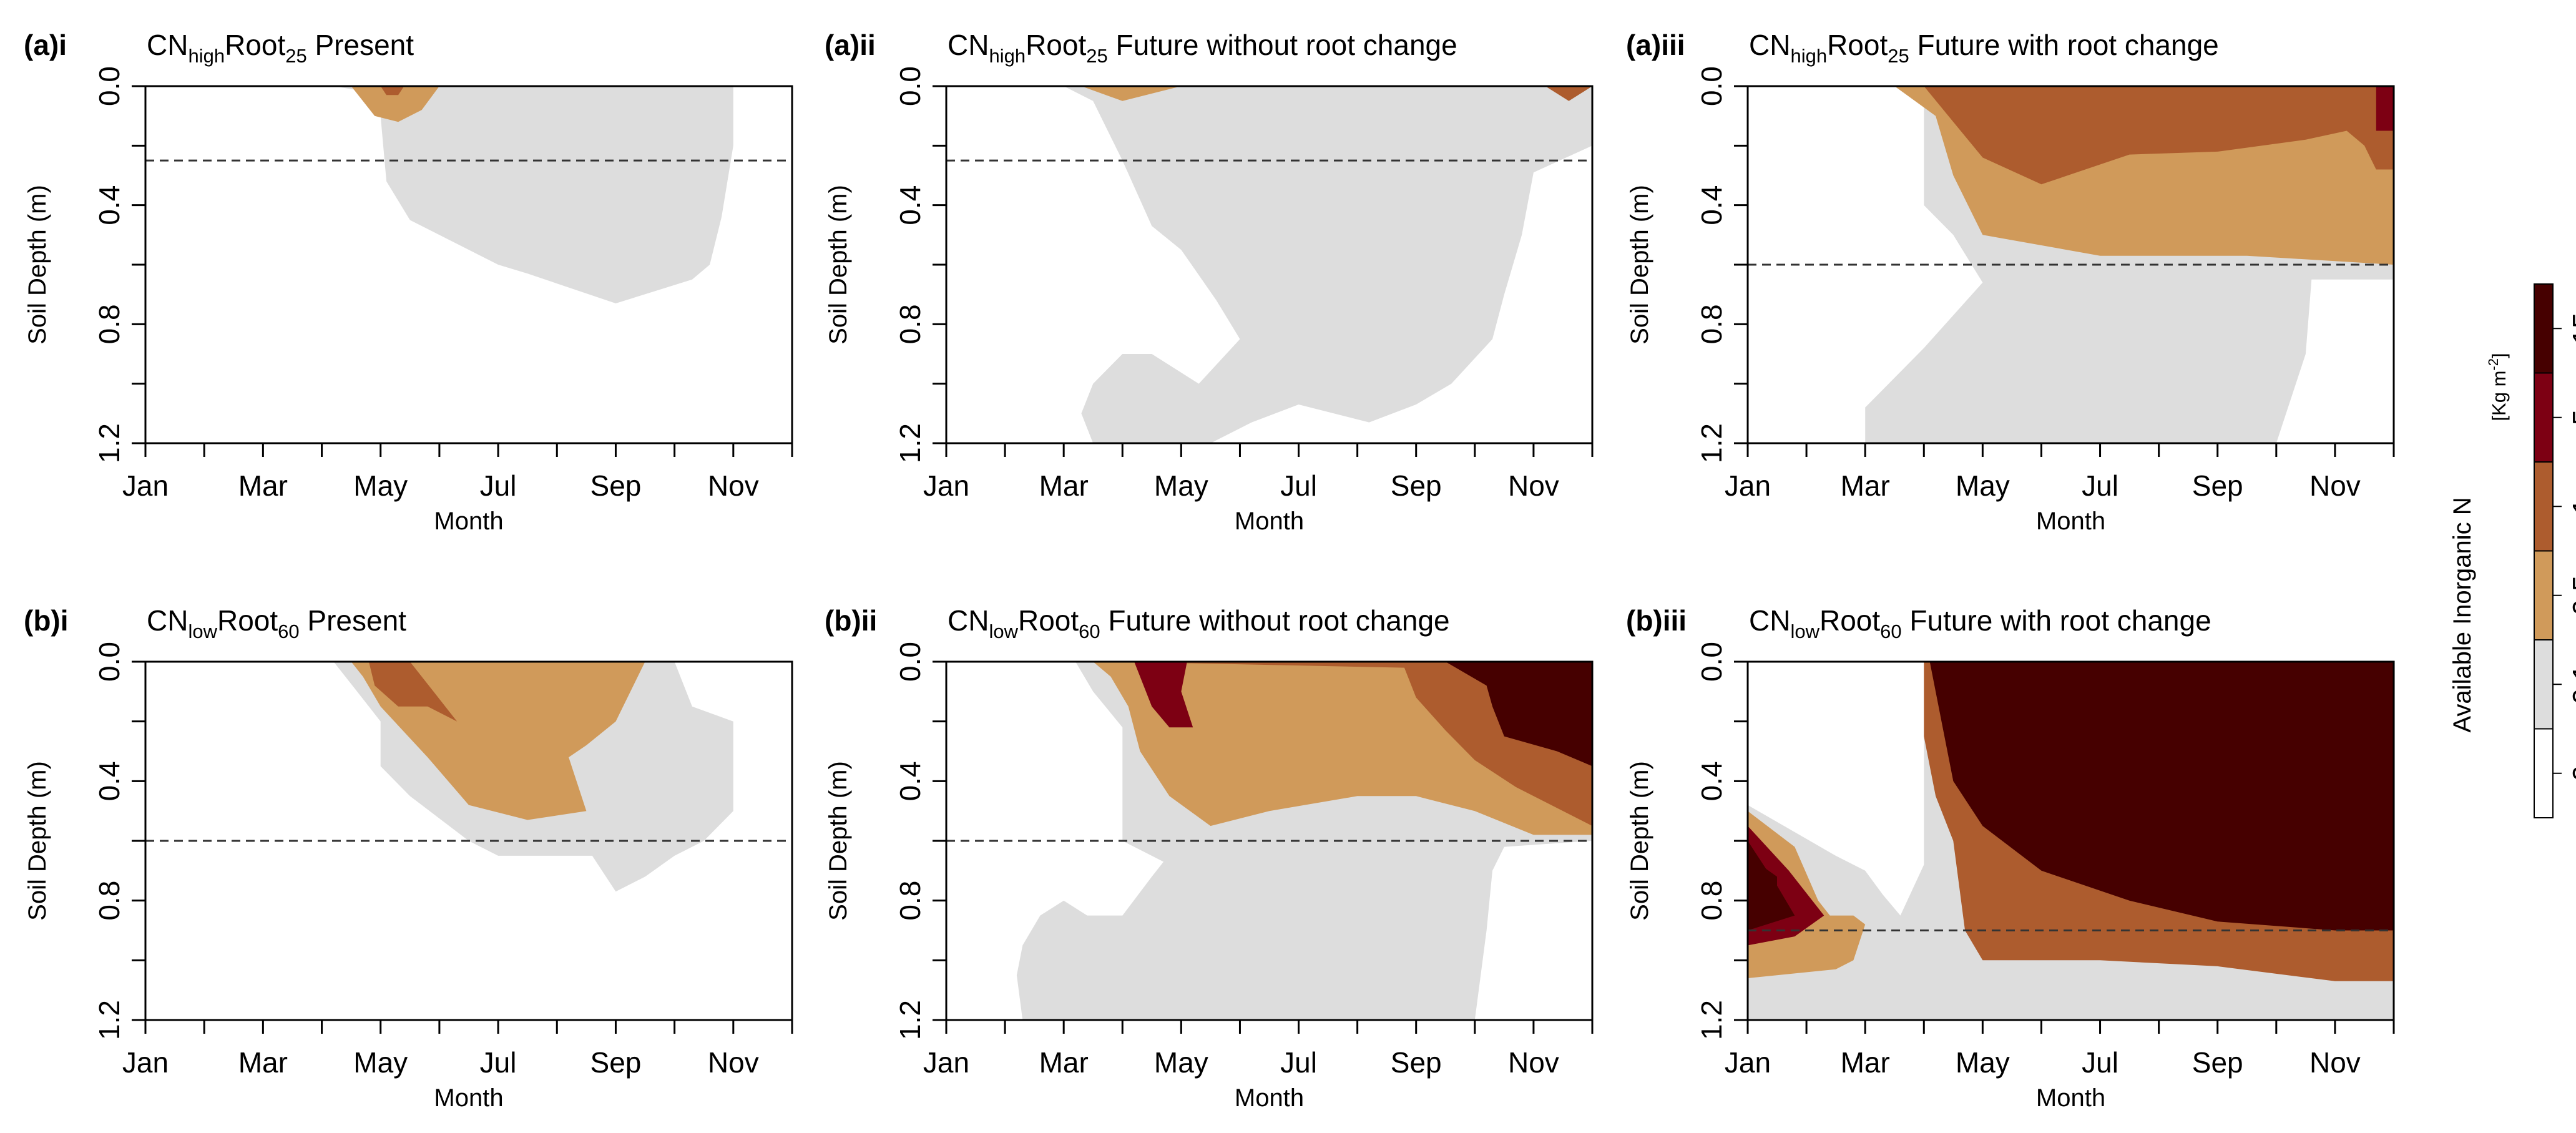 The height and width of the screenshot is (1133, 2576). What do you see at coordinates (202, 631) in the screenshot?
I see `title-subscript: low` at bounding box center [202, 631].